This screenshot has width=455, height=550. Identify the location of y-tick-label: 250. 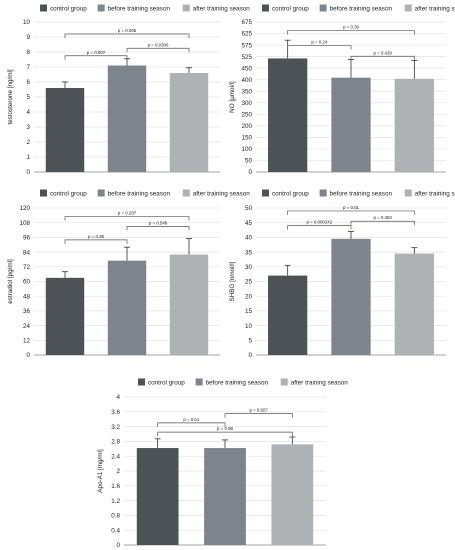
(246, 115).